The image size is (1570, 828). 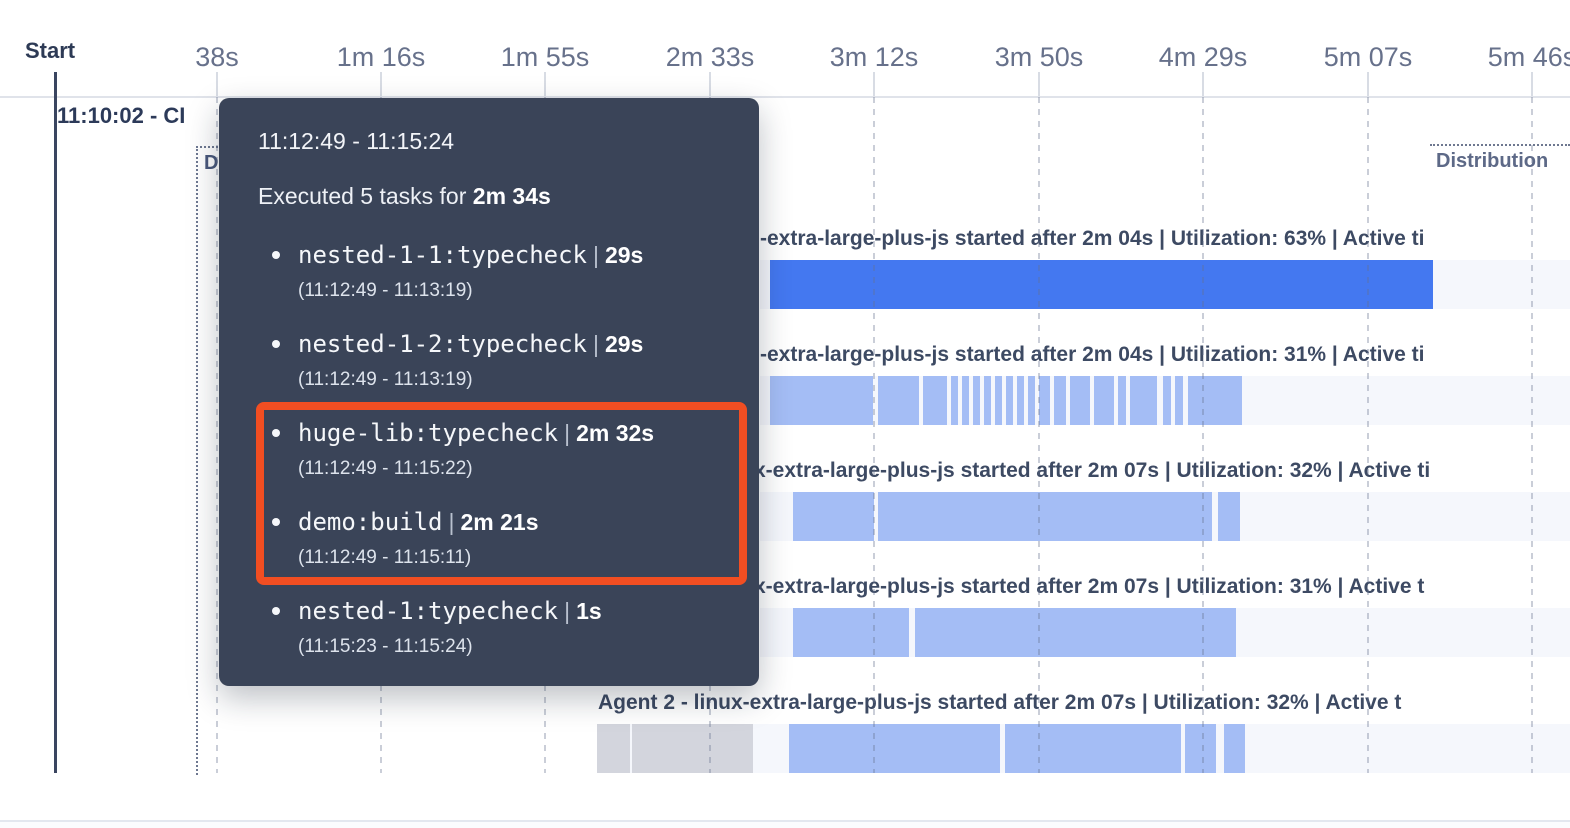 What do you see at coordinates (874, 57) in the screenshot?
I see `axis-tick-label-3m12s: 3m 12s` at bounding box center [874, 57].